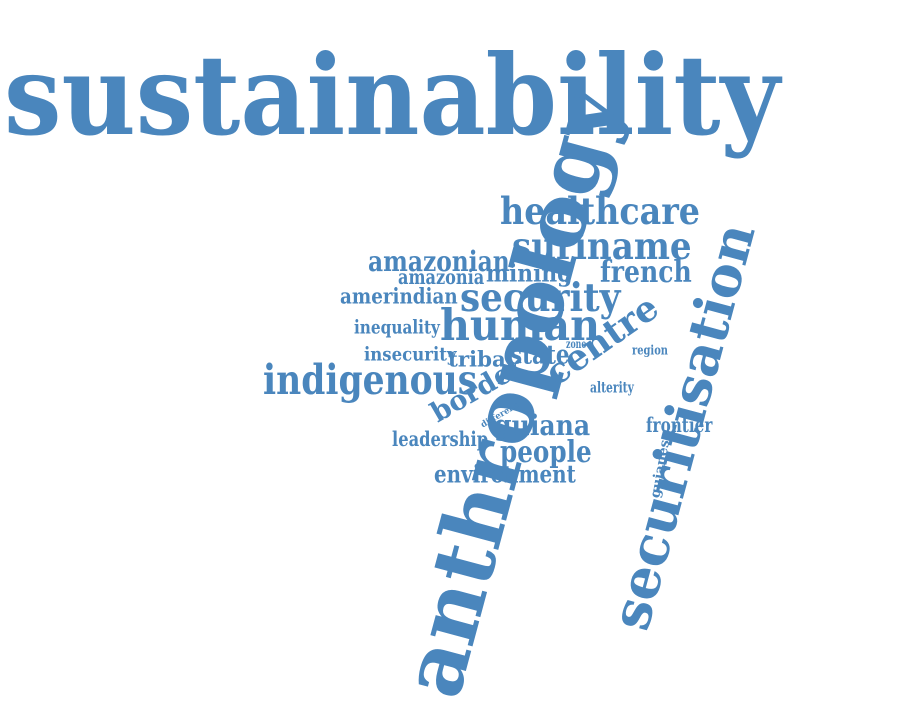 The height and width of the screenshot is (715, 900). What do you see at coordinates (441, 277) in the screenshot?
I see `word-amazonia: amazonia` at bounding box center [441, 277].